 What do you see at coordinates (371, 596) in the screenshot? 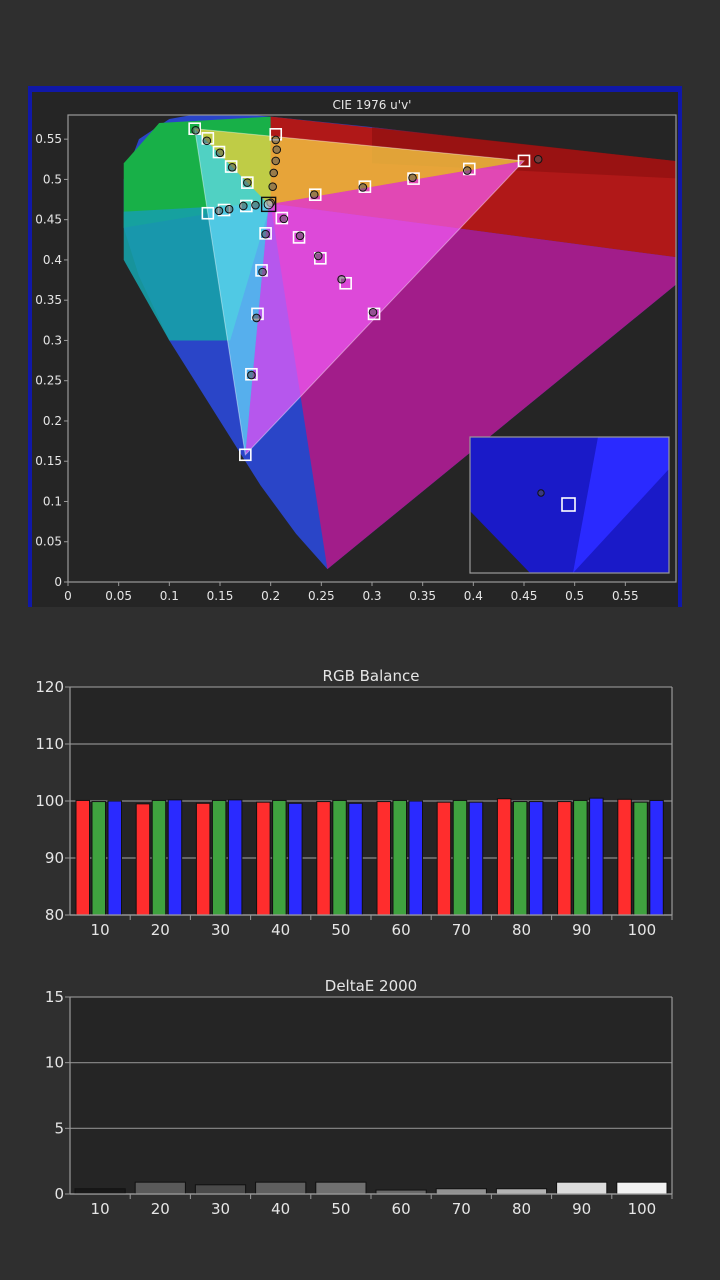
I see `x-tick-label: 0.3` at bounding box center [371, 596].